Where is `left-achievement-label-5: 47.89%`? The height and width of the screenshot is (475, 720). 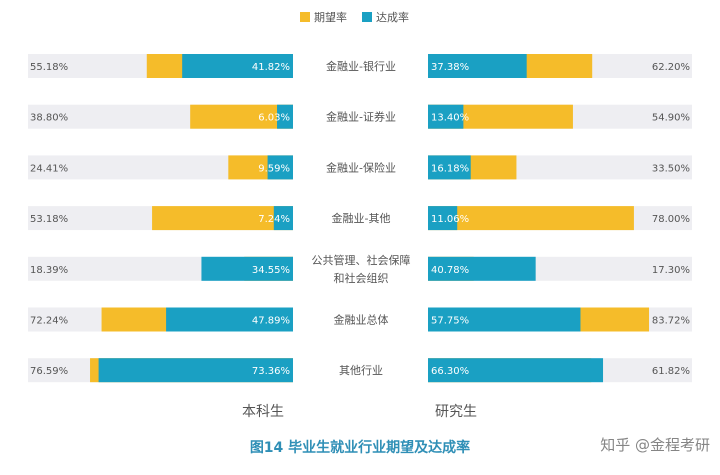
left-achievement-label-5: 47.89% is located at coordinates (271, 321).